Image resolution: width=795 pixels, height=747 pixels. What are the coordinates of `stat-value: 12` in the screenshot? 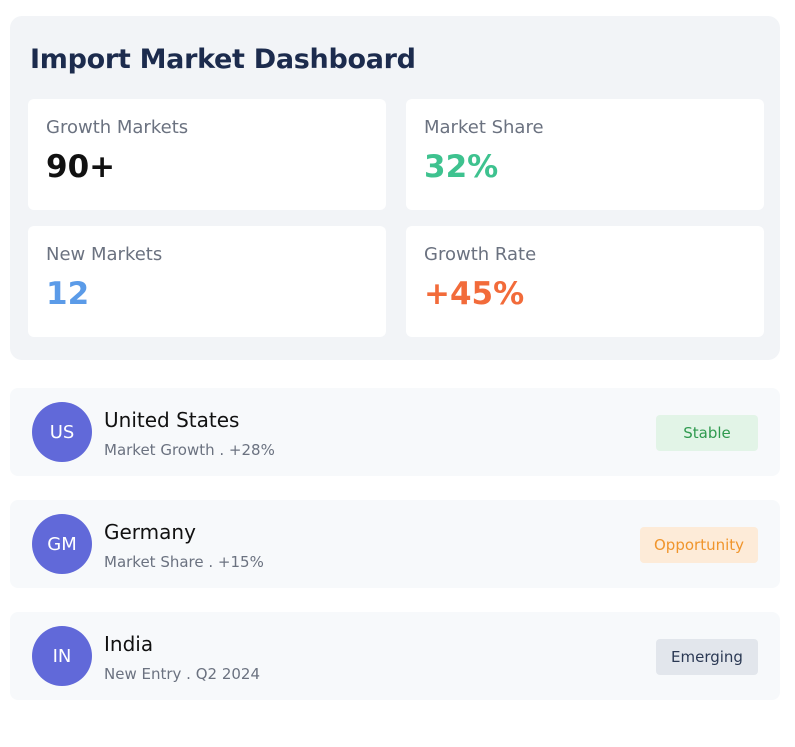 It's located at (68, 294).